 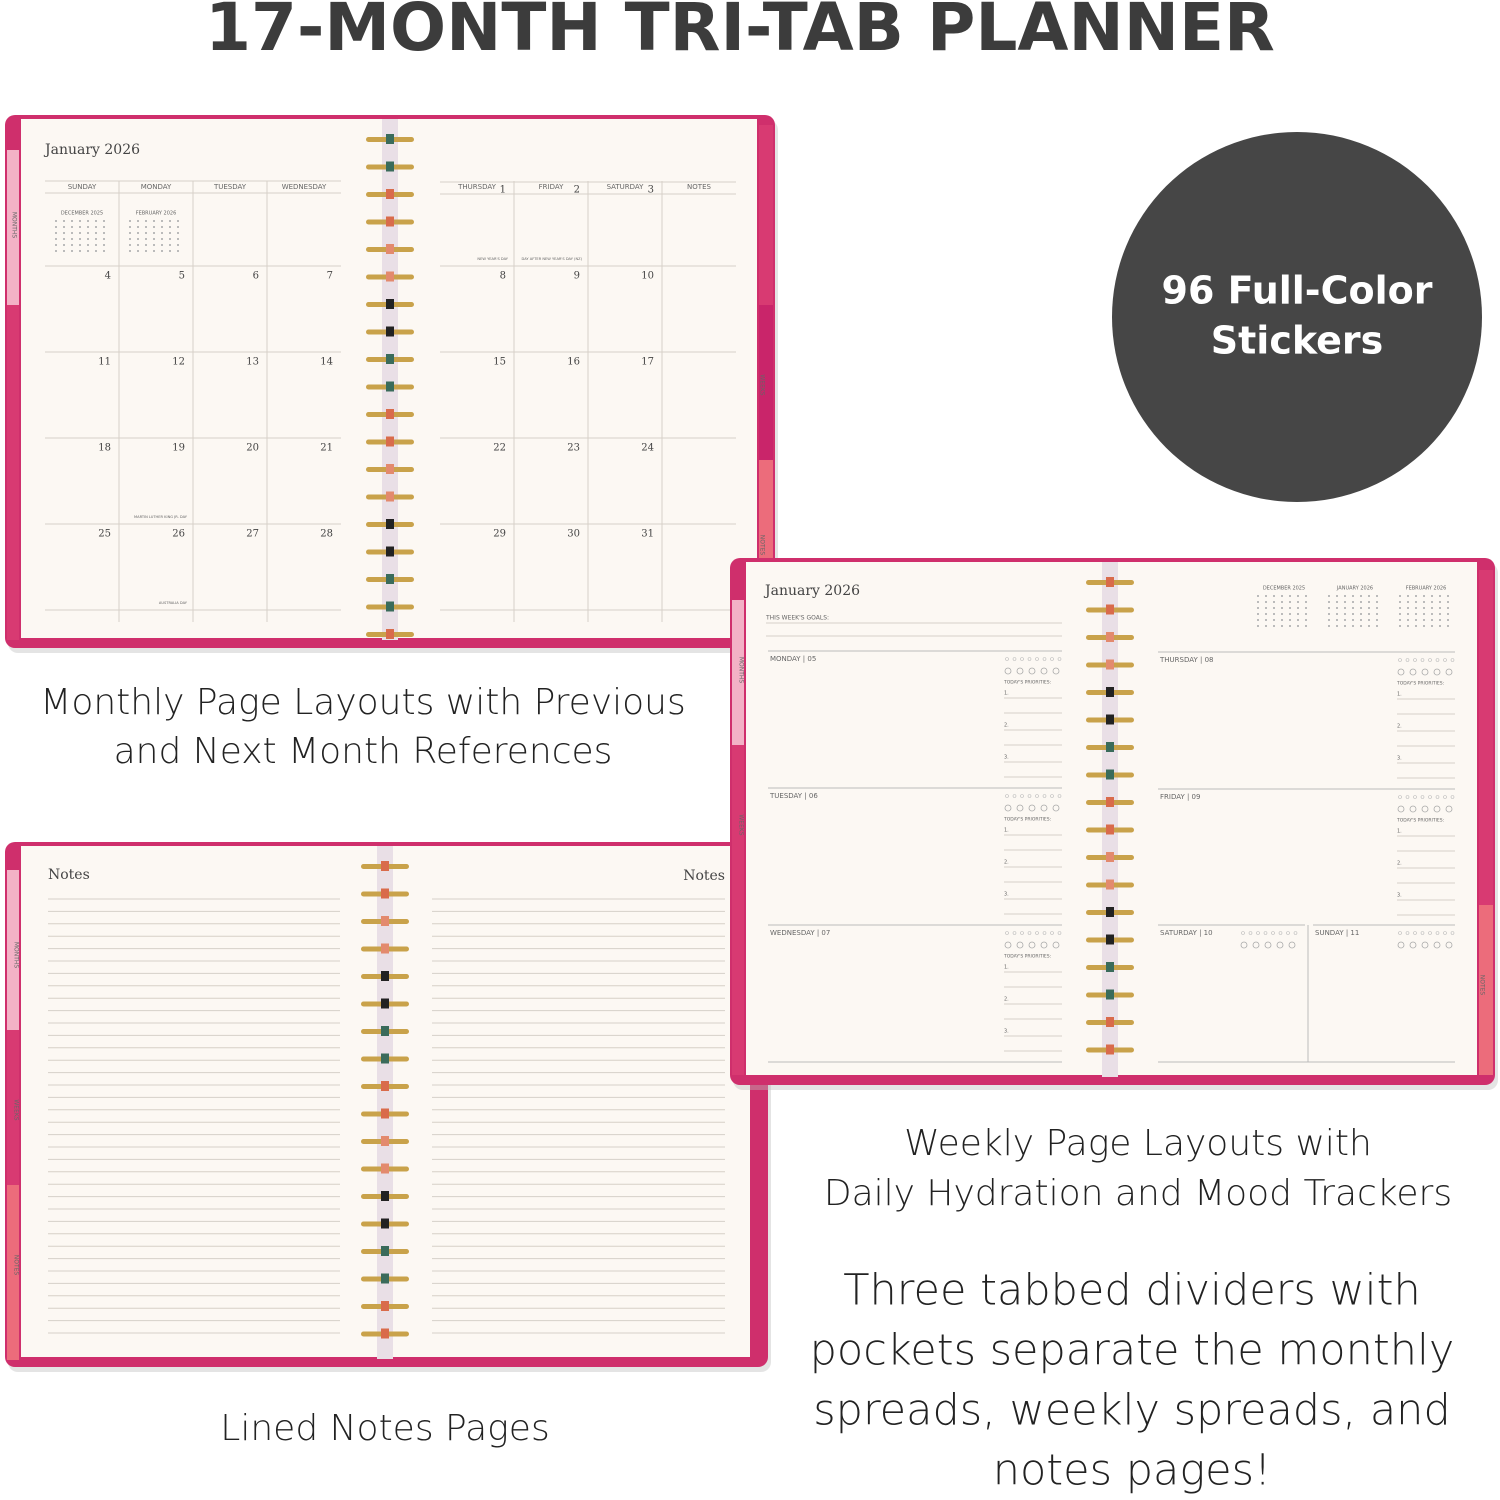 I want to click on weekday-header: SUNDAY, so click(x=82, y=187).